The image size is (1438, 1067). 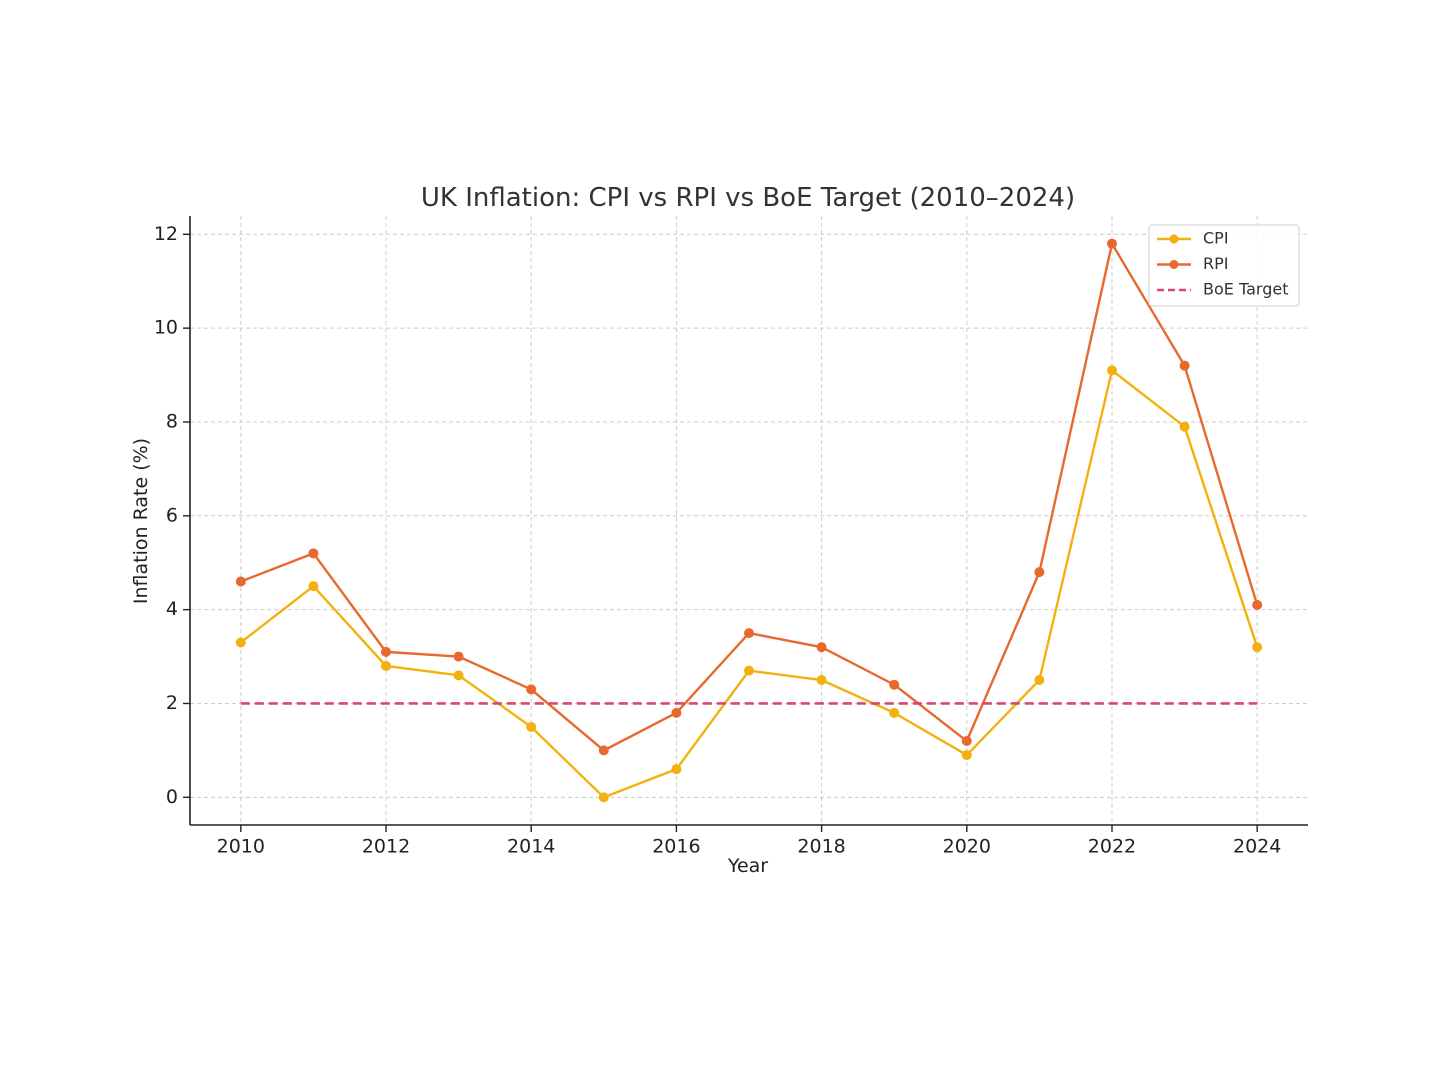 I want to click on y-tick-label: 8, so click(x=172, y=421).